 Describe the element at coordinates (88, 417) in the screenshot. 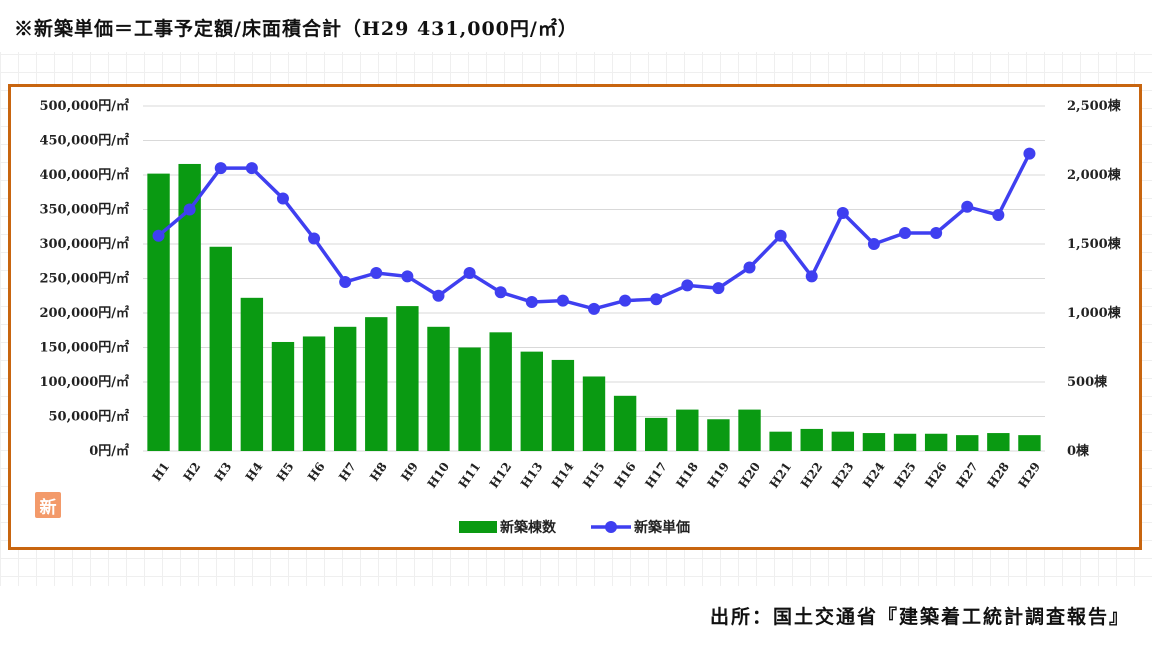

I see `left-axis-tick-label: 50,000円/㎡` at that location.